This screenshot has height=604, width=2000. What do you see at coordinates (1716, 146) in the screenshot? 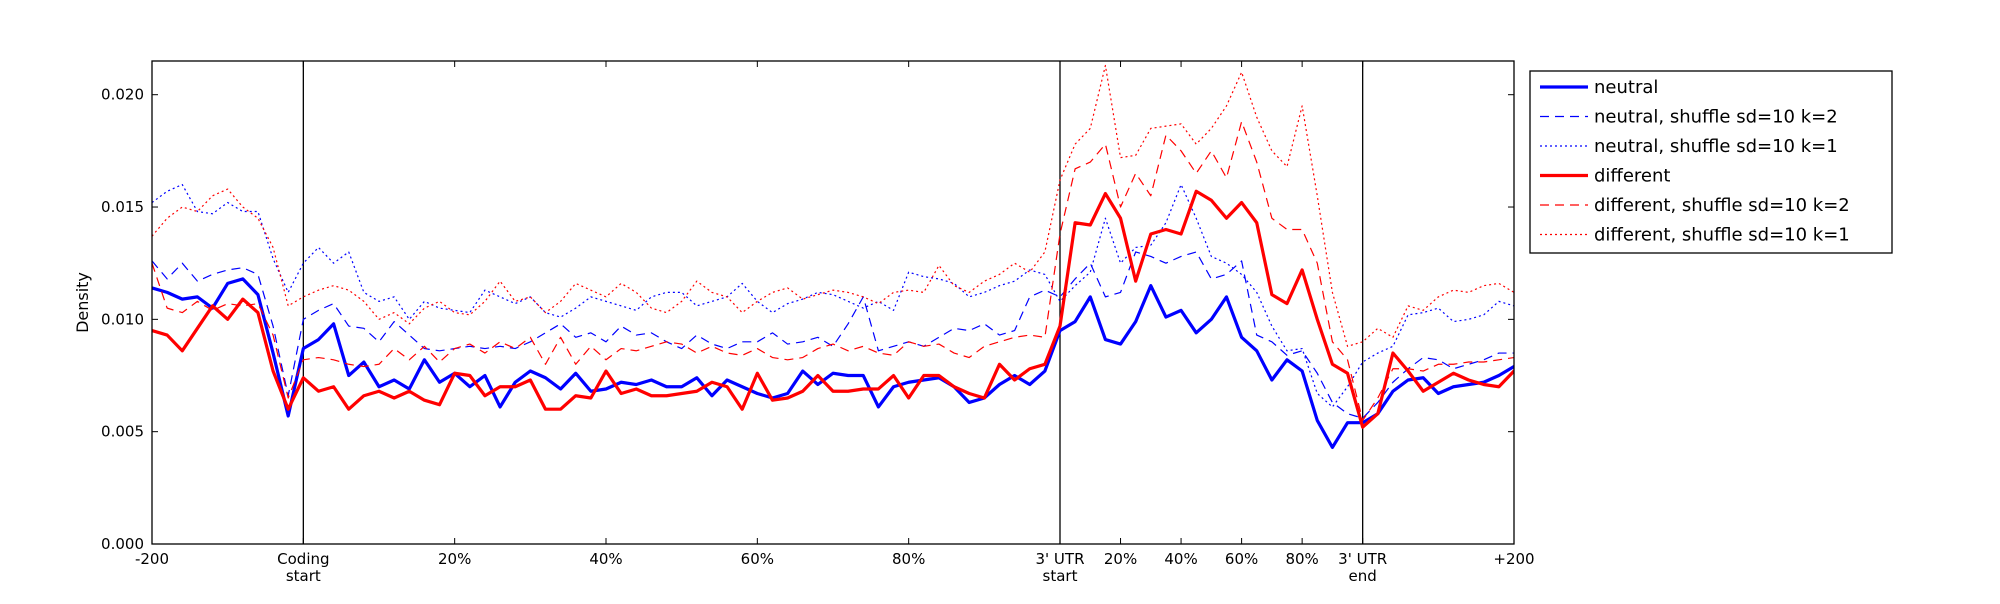
I see `legend-label: neutral, shuffle sd=10 k=1` at bounding box center [1716, 146].